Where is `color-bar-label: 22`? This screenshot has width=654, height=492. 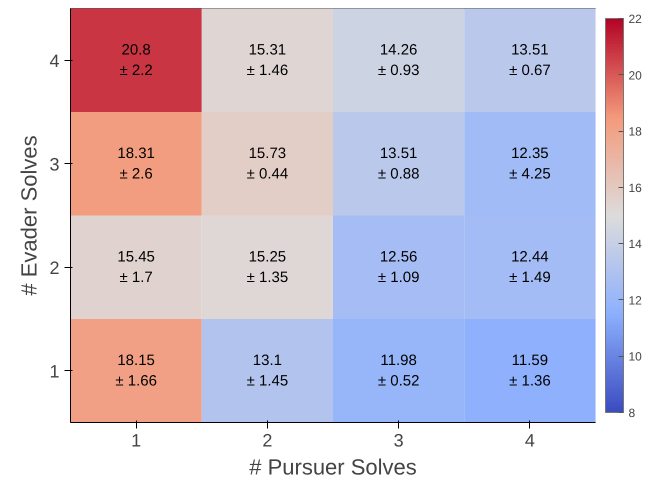
color-bar-label: 22 is located at coordinates (635, 19).